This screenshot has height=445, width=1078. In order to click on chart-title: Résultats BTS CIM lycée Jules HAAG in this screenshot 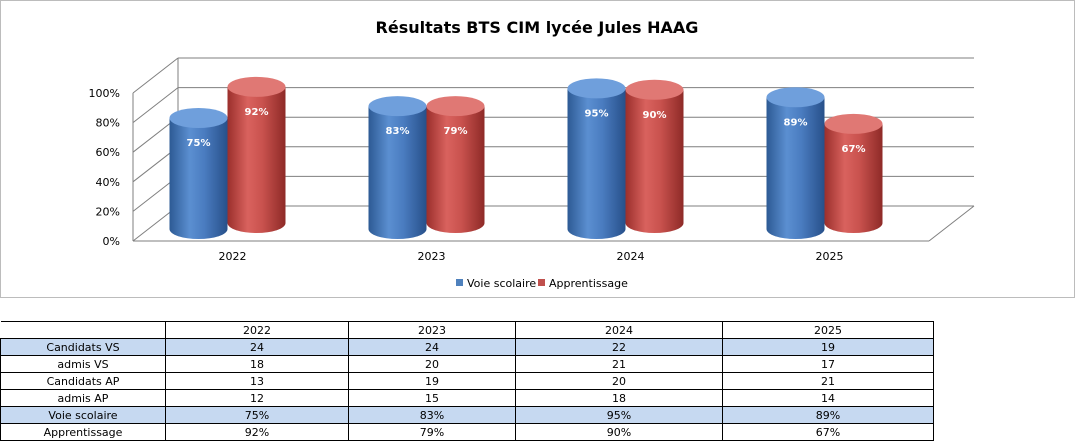, I will do `click(537, 27)`.